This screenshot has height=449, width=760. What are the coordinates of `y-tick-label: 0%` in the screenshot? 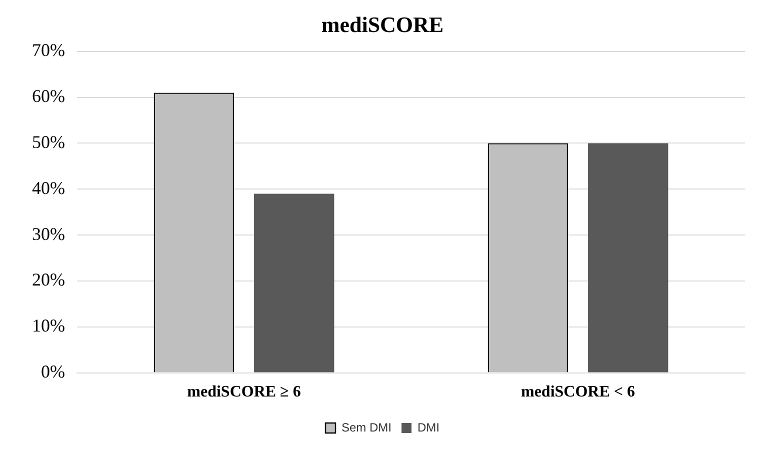 It's located at (52, 372).